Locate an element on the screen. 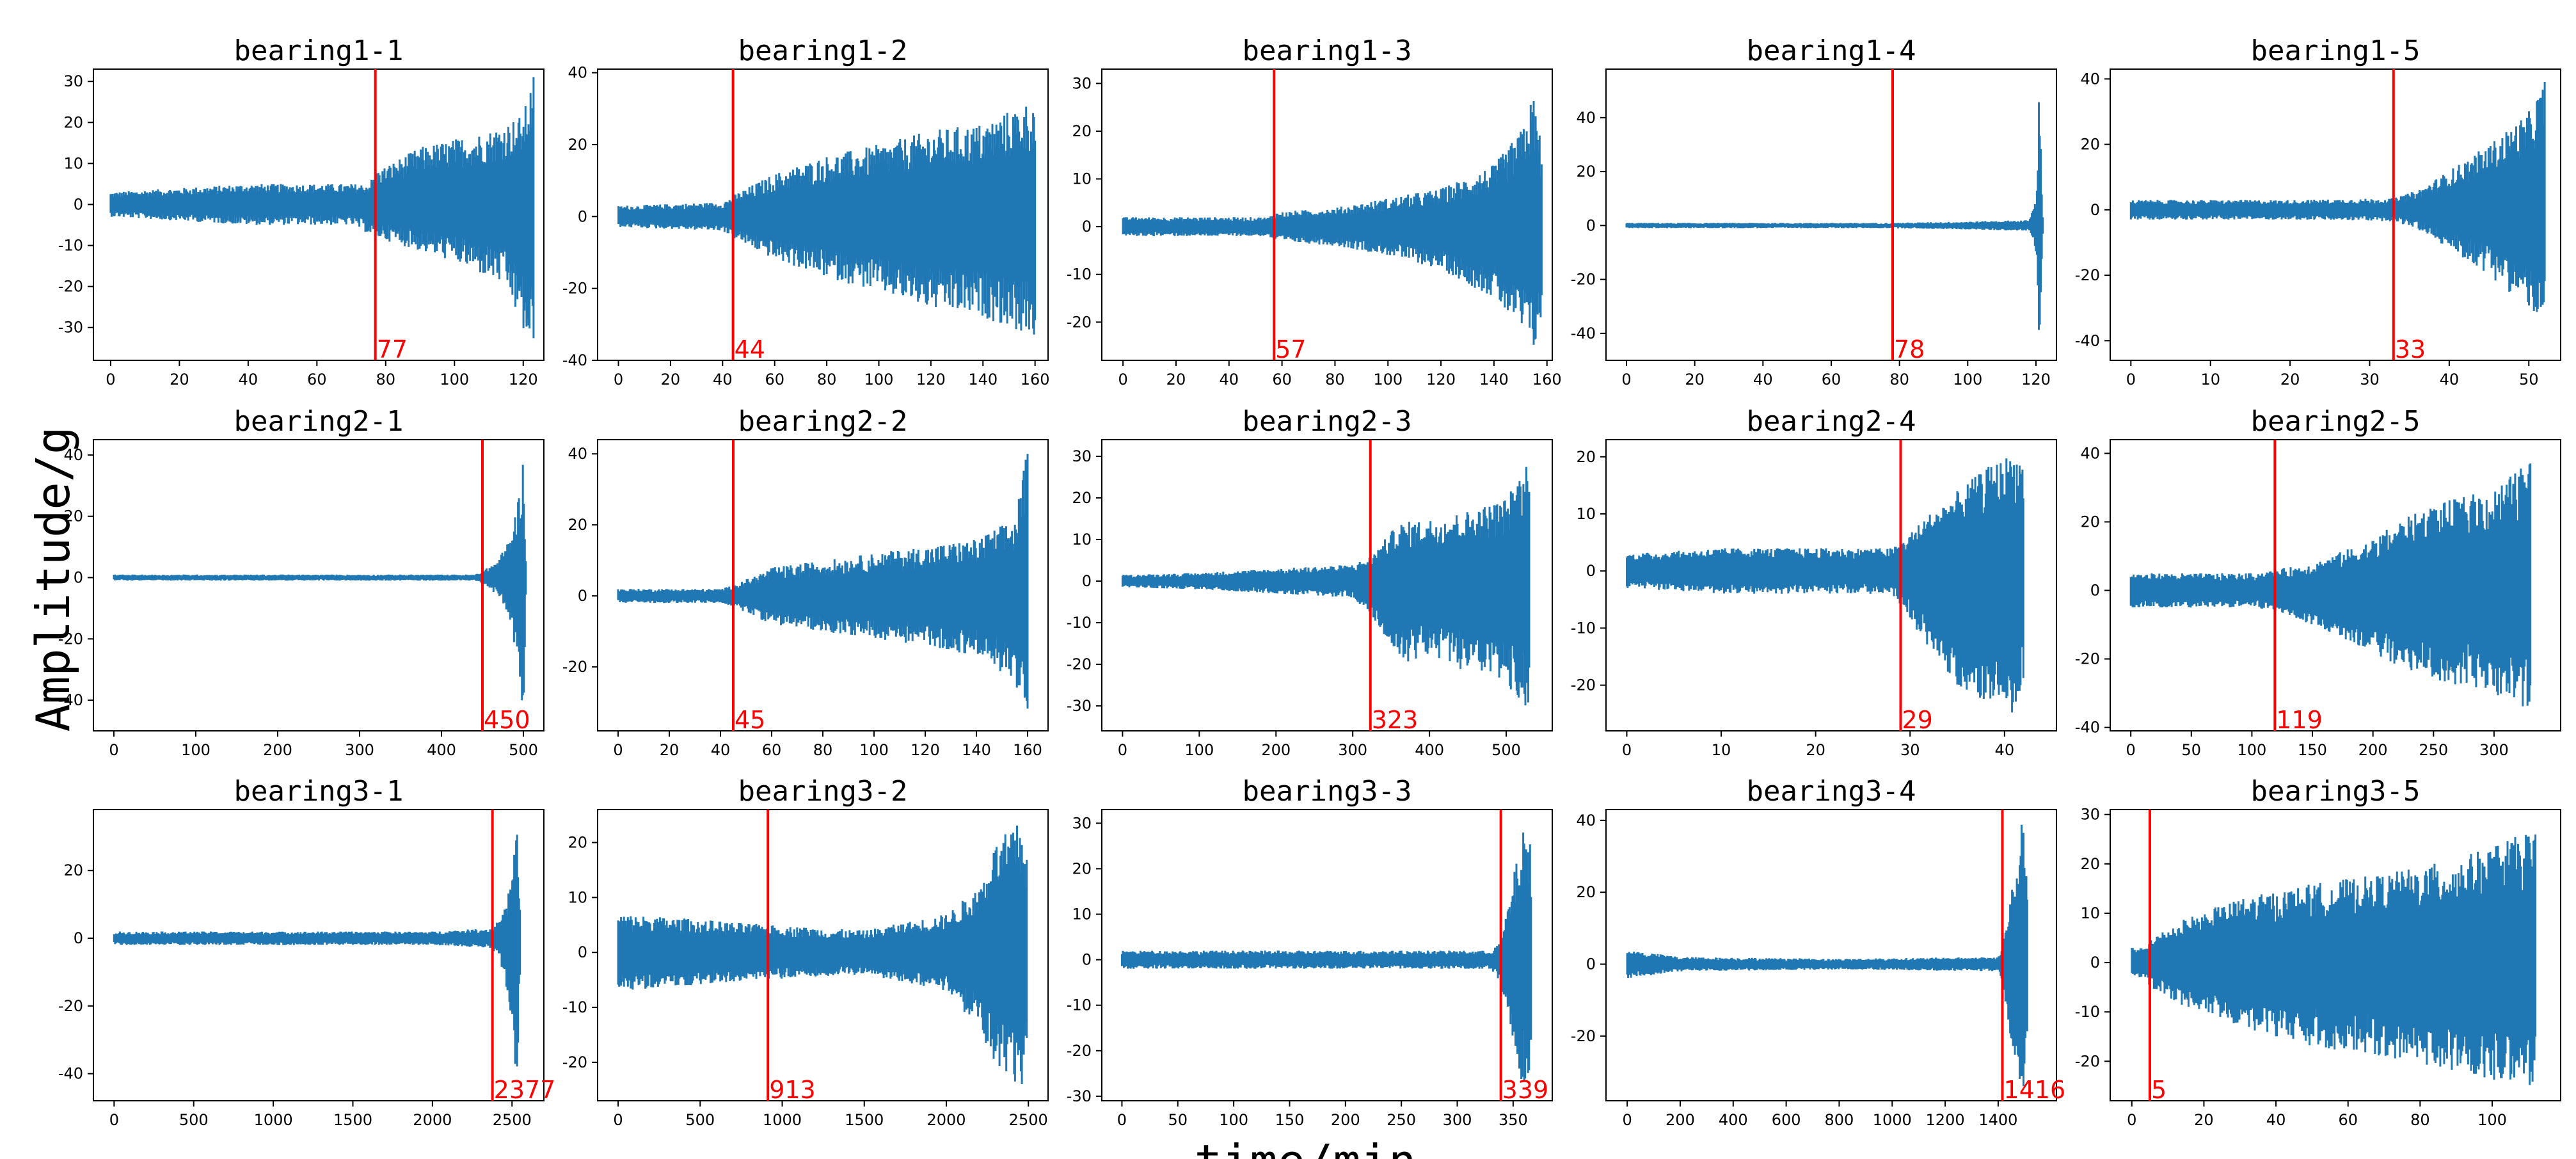  x-tick-label: 2500 is located at coordinates (512, 1120).